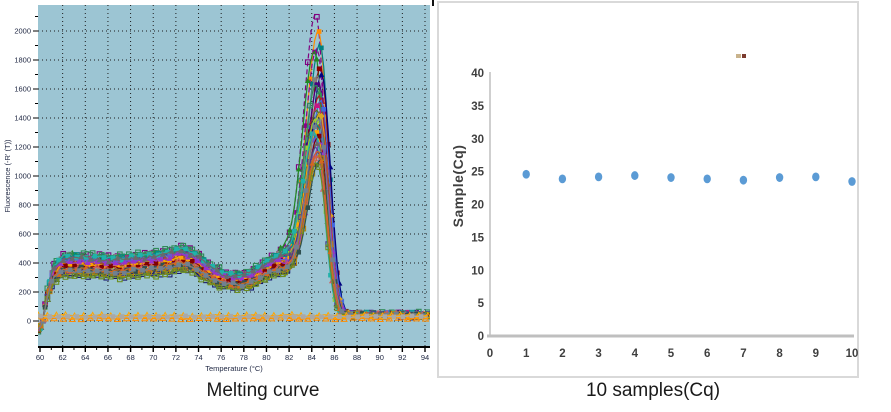 The width and height of the screenshot is (891, 412). What do you see at coordinates (234, 368) in the screenshot?
I see `melting-x-axis-title: Temperature (°C)` at bounding box center [234, 368].